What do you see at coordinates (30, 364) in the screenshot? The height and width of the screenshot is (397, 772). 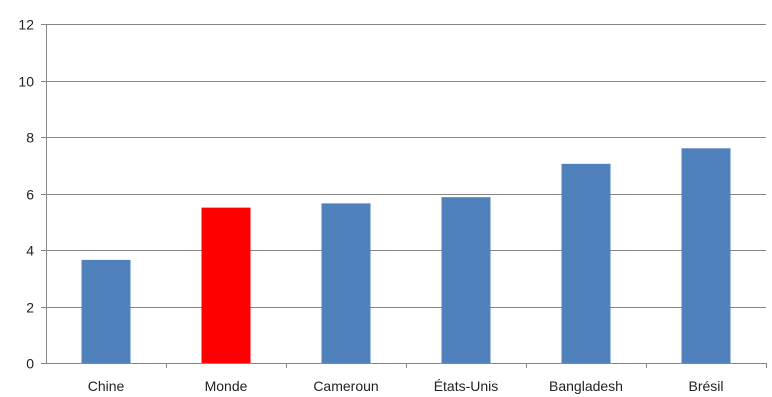 I see `y-tick-label: 0` at bounding box center [30, 364].